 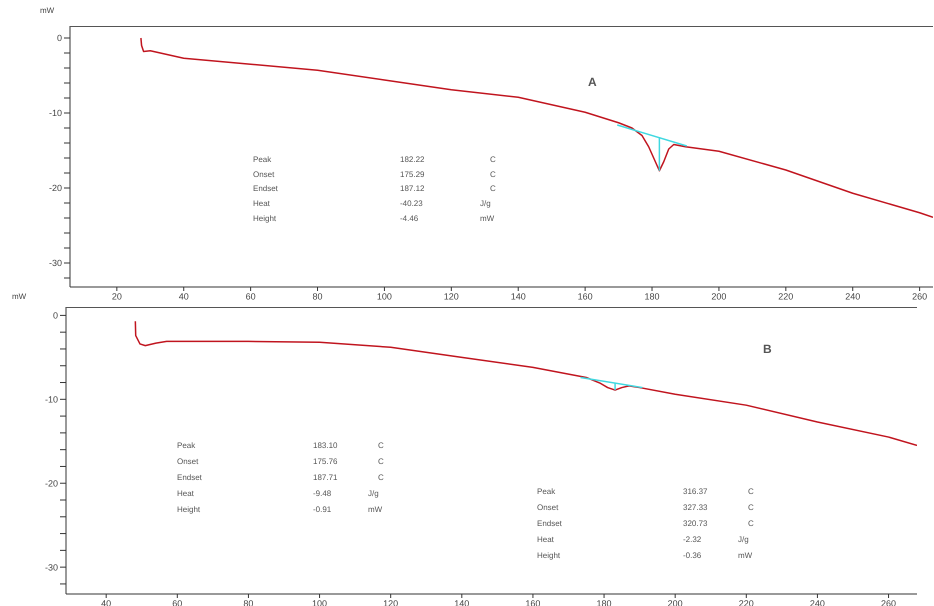 What do you see at coordinates (643, 539) in the screenshot?
I see `text: Heat -2.32 J/g` at bounding box center [643, 539].